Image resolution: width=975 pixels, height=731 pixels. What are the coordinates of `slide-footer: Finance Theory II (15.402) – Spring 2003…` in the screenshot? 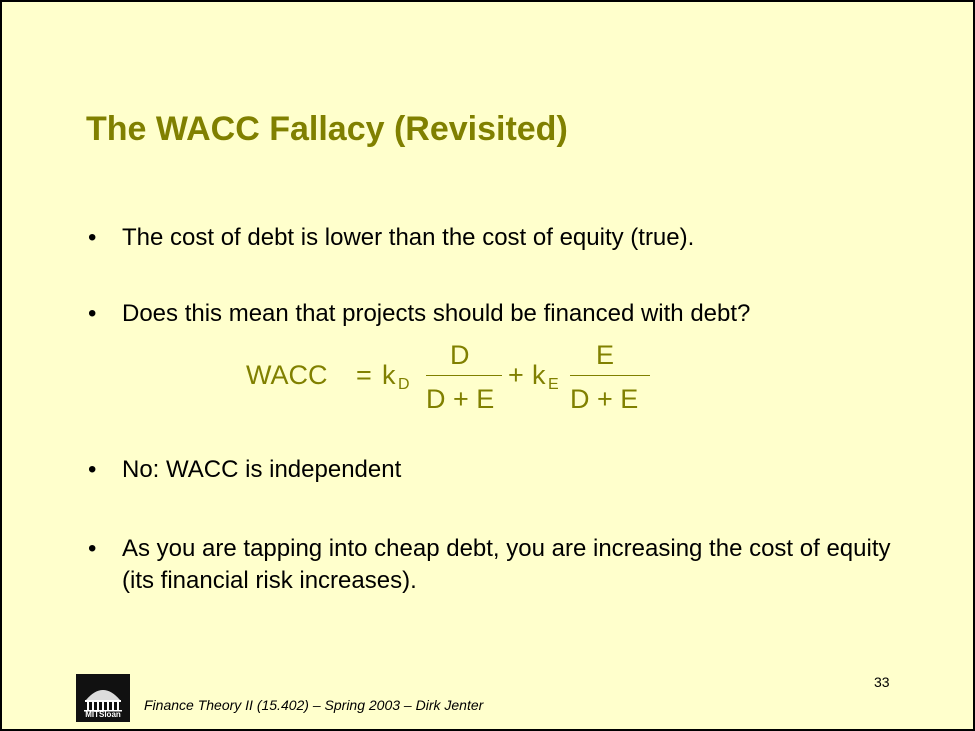 It's located at (314, 705).